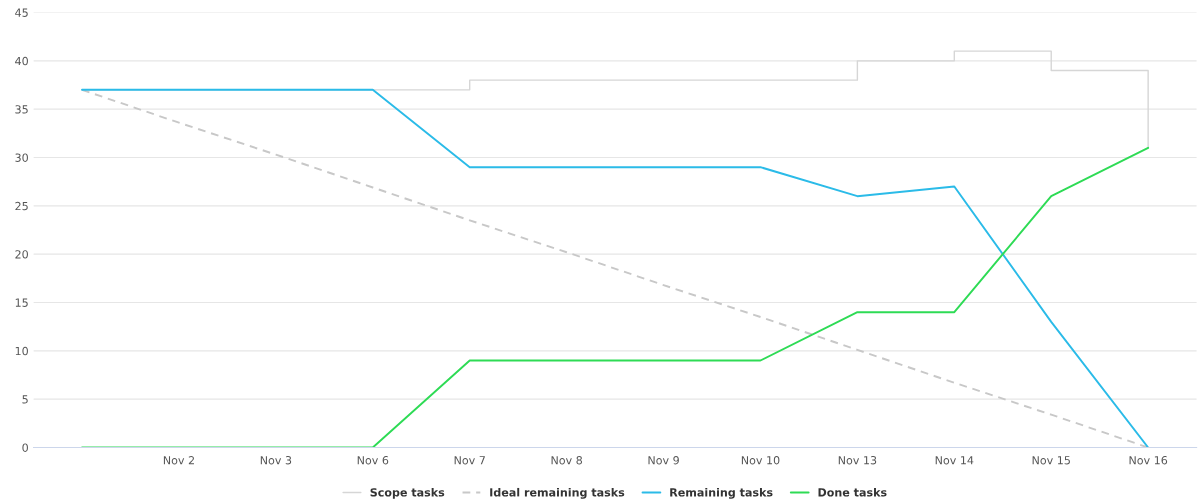  Describe the element at coordinates (25, 447) in the screenshot. I see `y-tick-label: 0` at that location.